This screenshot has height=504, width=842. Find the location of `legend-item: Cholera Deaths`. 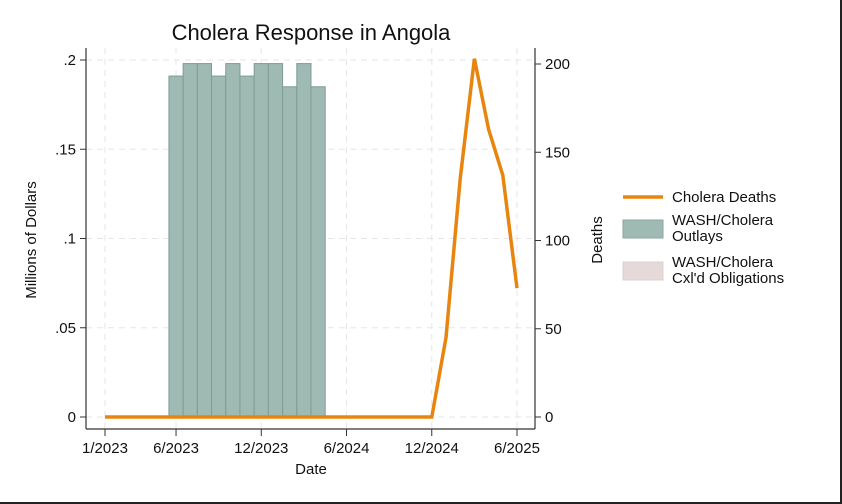

legend-item: Cholera Deaths is located at coordinates (699, 197).